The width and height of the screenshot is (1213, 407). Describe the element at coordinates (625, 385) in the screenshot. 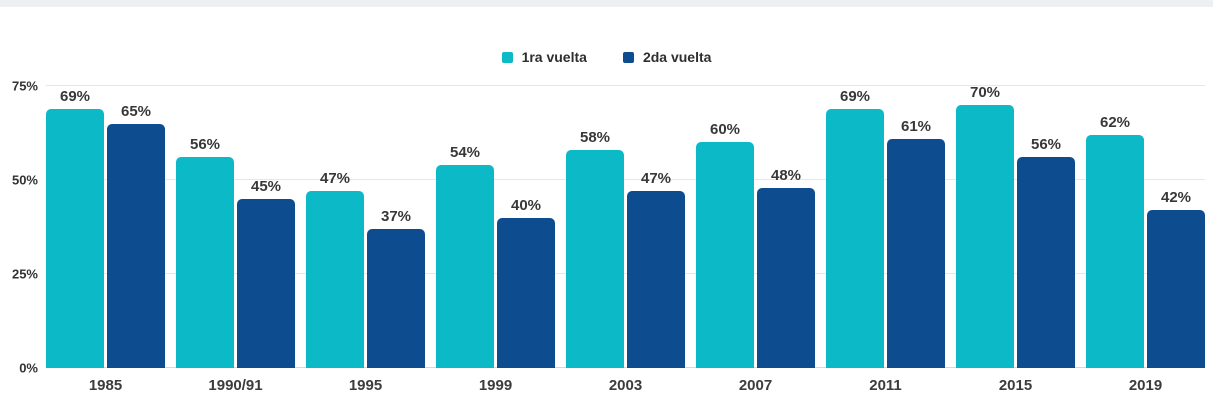

I see `x-axis-label: 2003` at that location.